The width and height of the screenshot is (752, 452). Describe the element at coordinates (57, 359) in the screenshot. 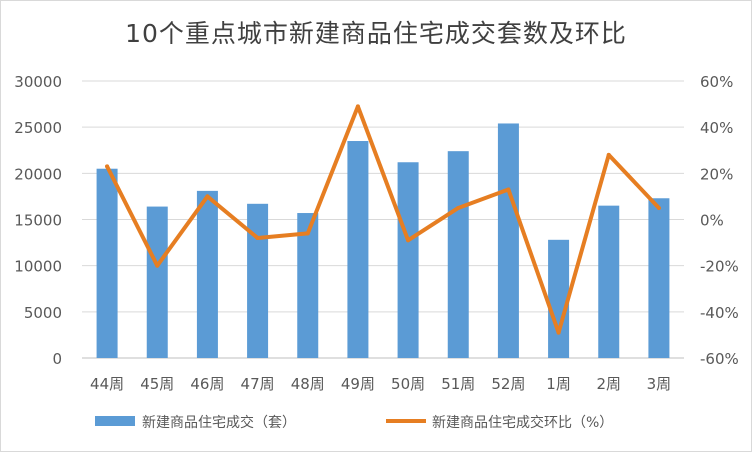

I see `left-tick-label: 0` at that location.